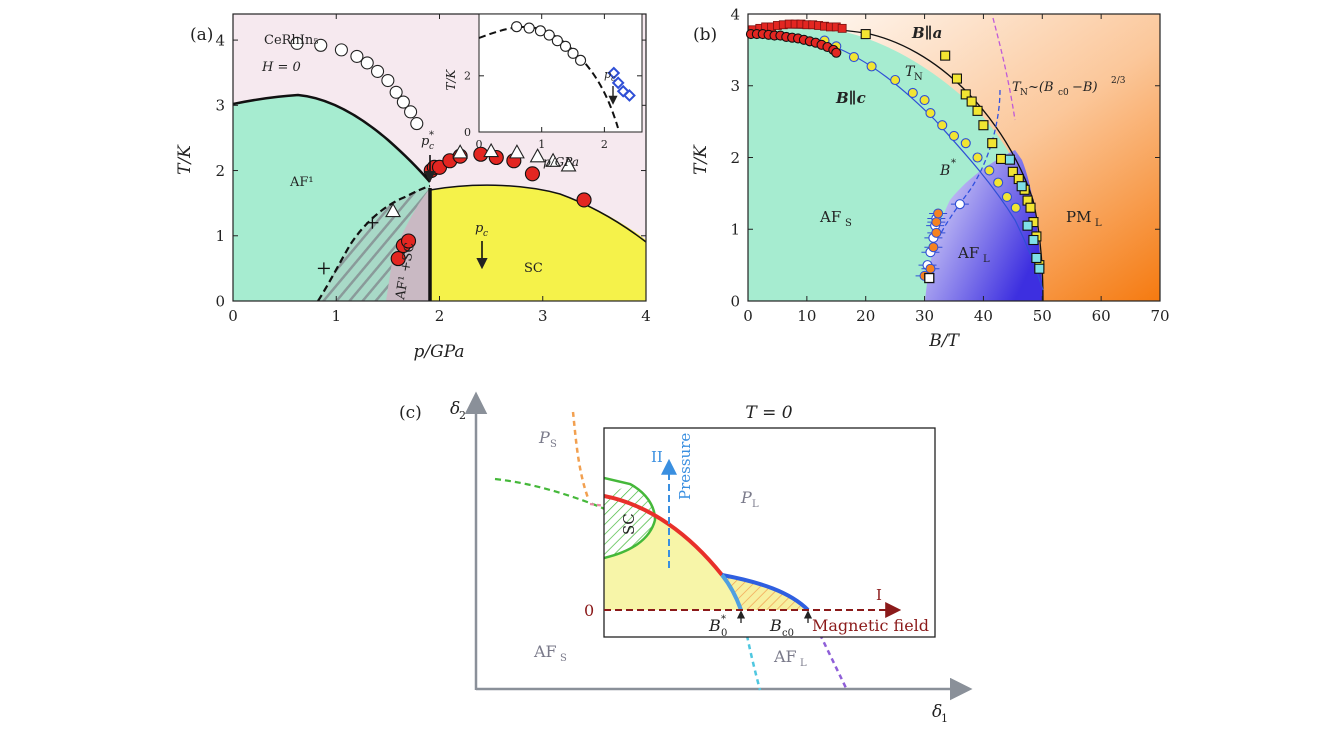  I want to click on panel-a-label: (a), so click(201, 35).